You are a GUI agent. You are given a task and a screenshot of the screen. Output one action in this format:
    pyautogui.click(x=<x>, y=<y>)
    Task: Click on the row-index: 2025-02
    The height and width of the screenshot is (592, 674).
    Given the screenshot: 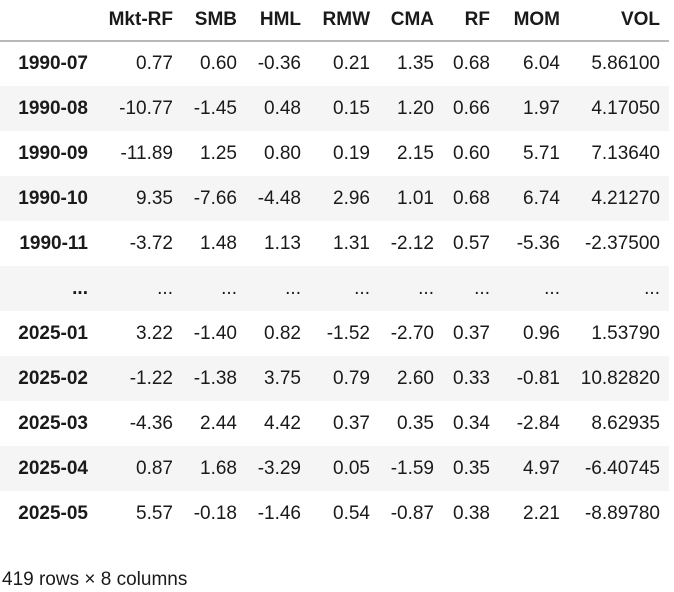 What is the action you would take?
    pyautogui.click(x=53, y=378)
    